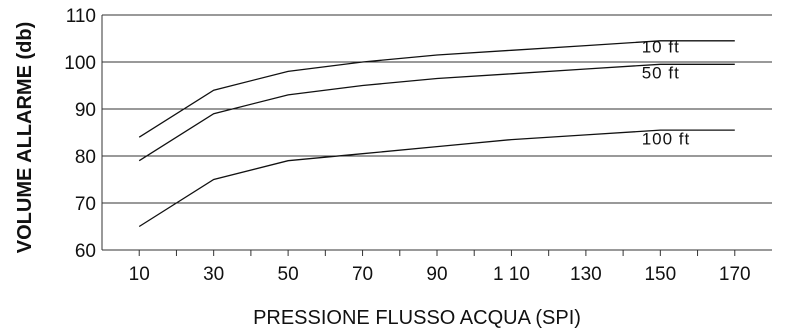 The height and width of the screenshot is (331, 789). I want to click on series-label: 10 ft, so click(661, 47).